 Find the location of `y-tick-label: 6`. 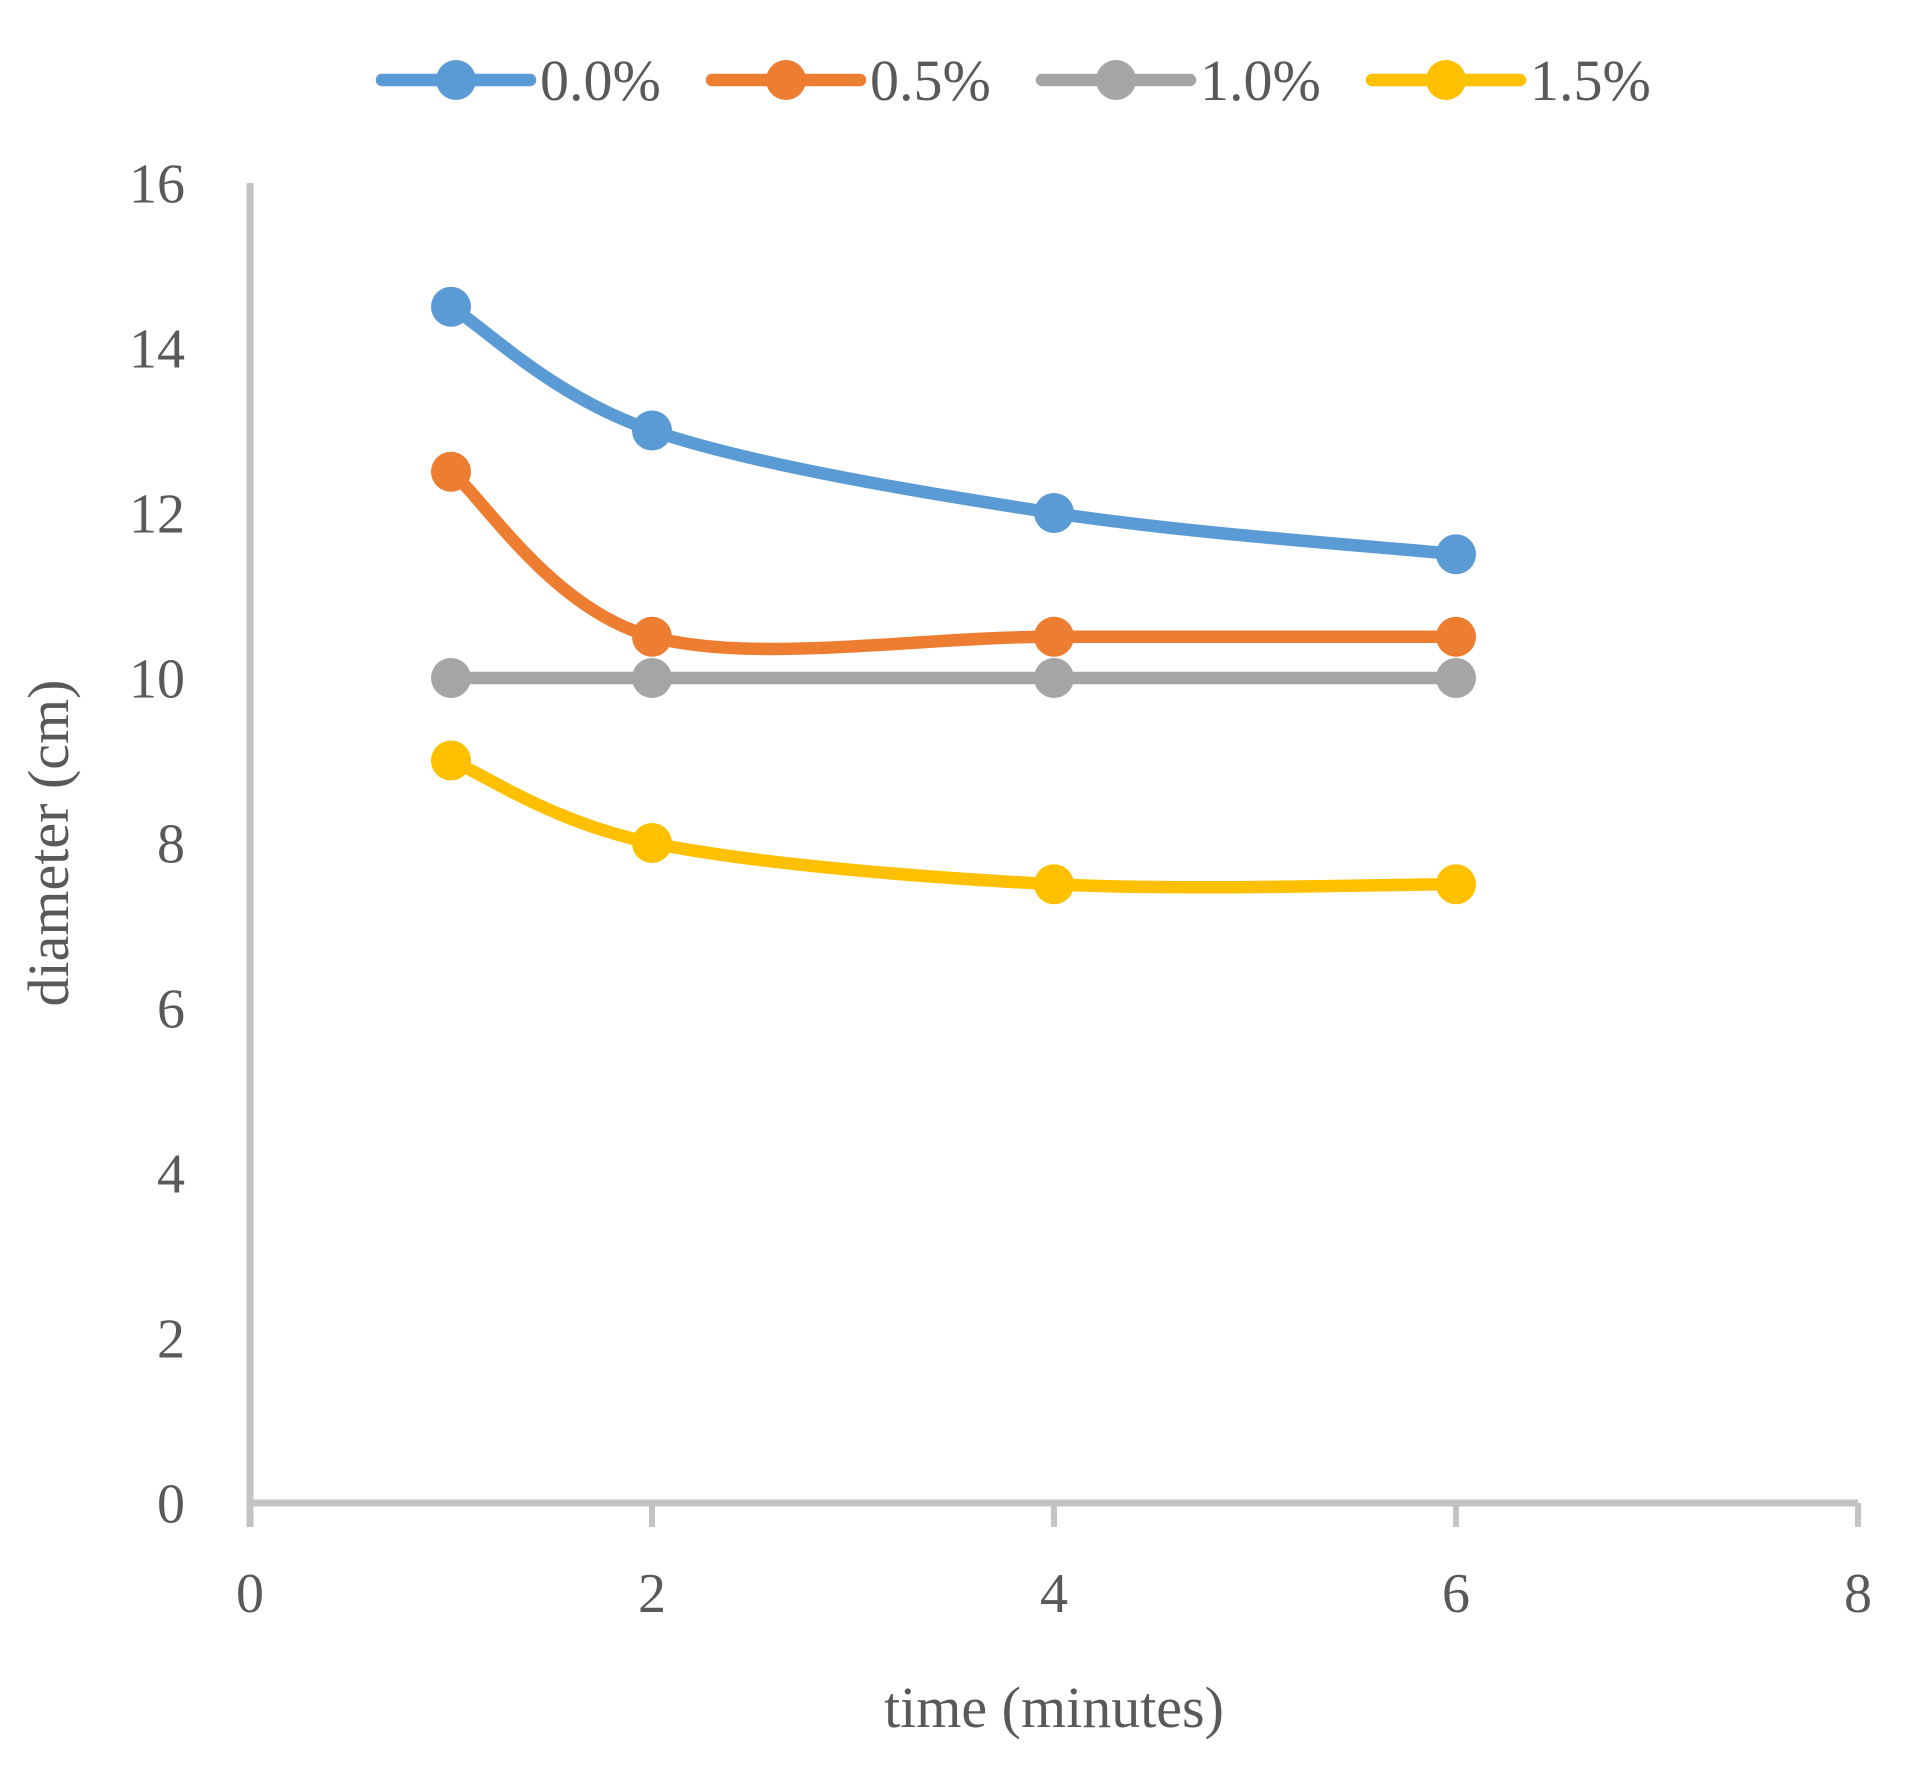

y-tick-label: 6 is located at coordinates (171, 1010).